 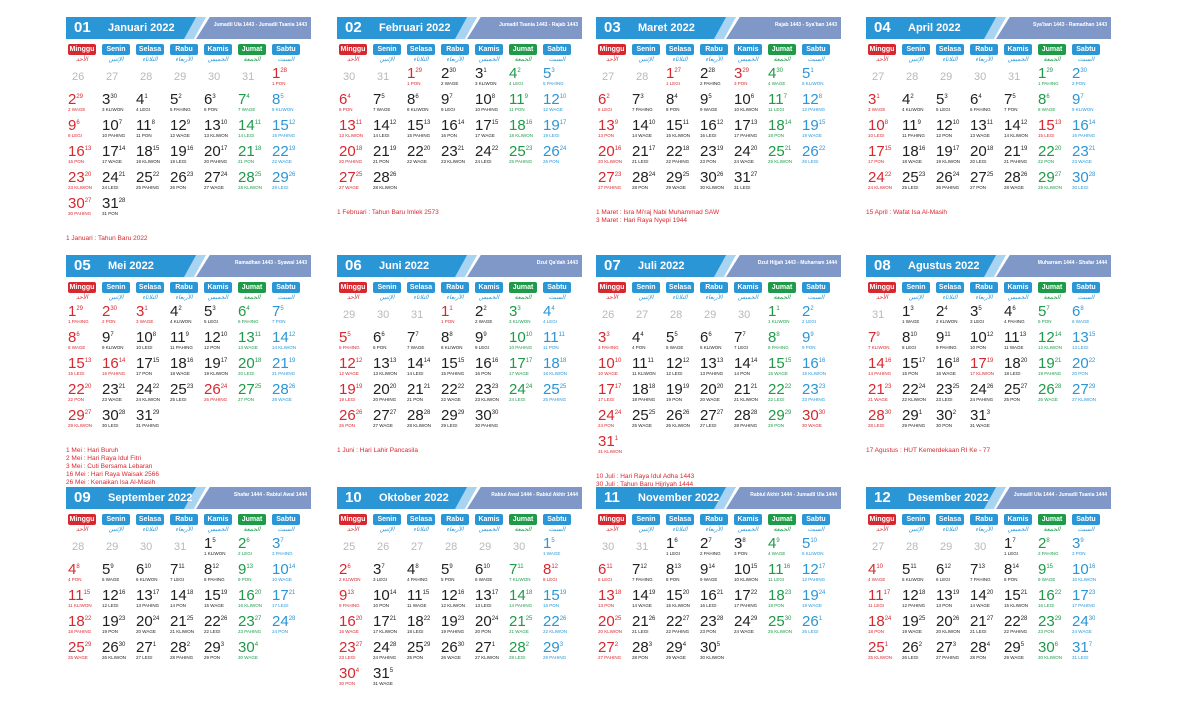 What do you see at coordinates (146, 77) in the screenshot?
I see `prev-month-day: 28` at bounding box center [146, 77].